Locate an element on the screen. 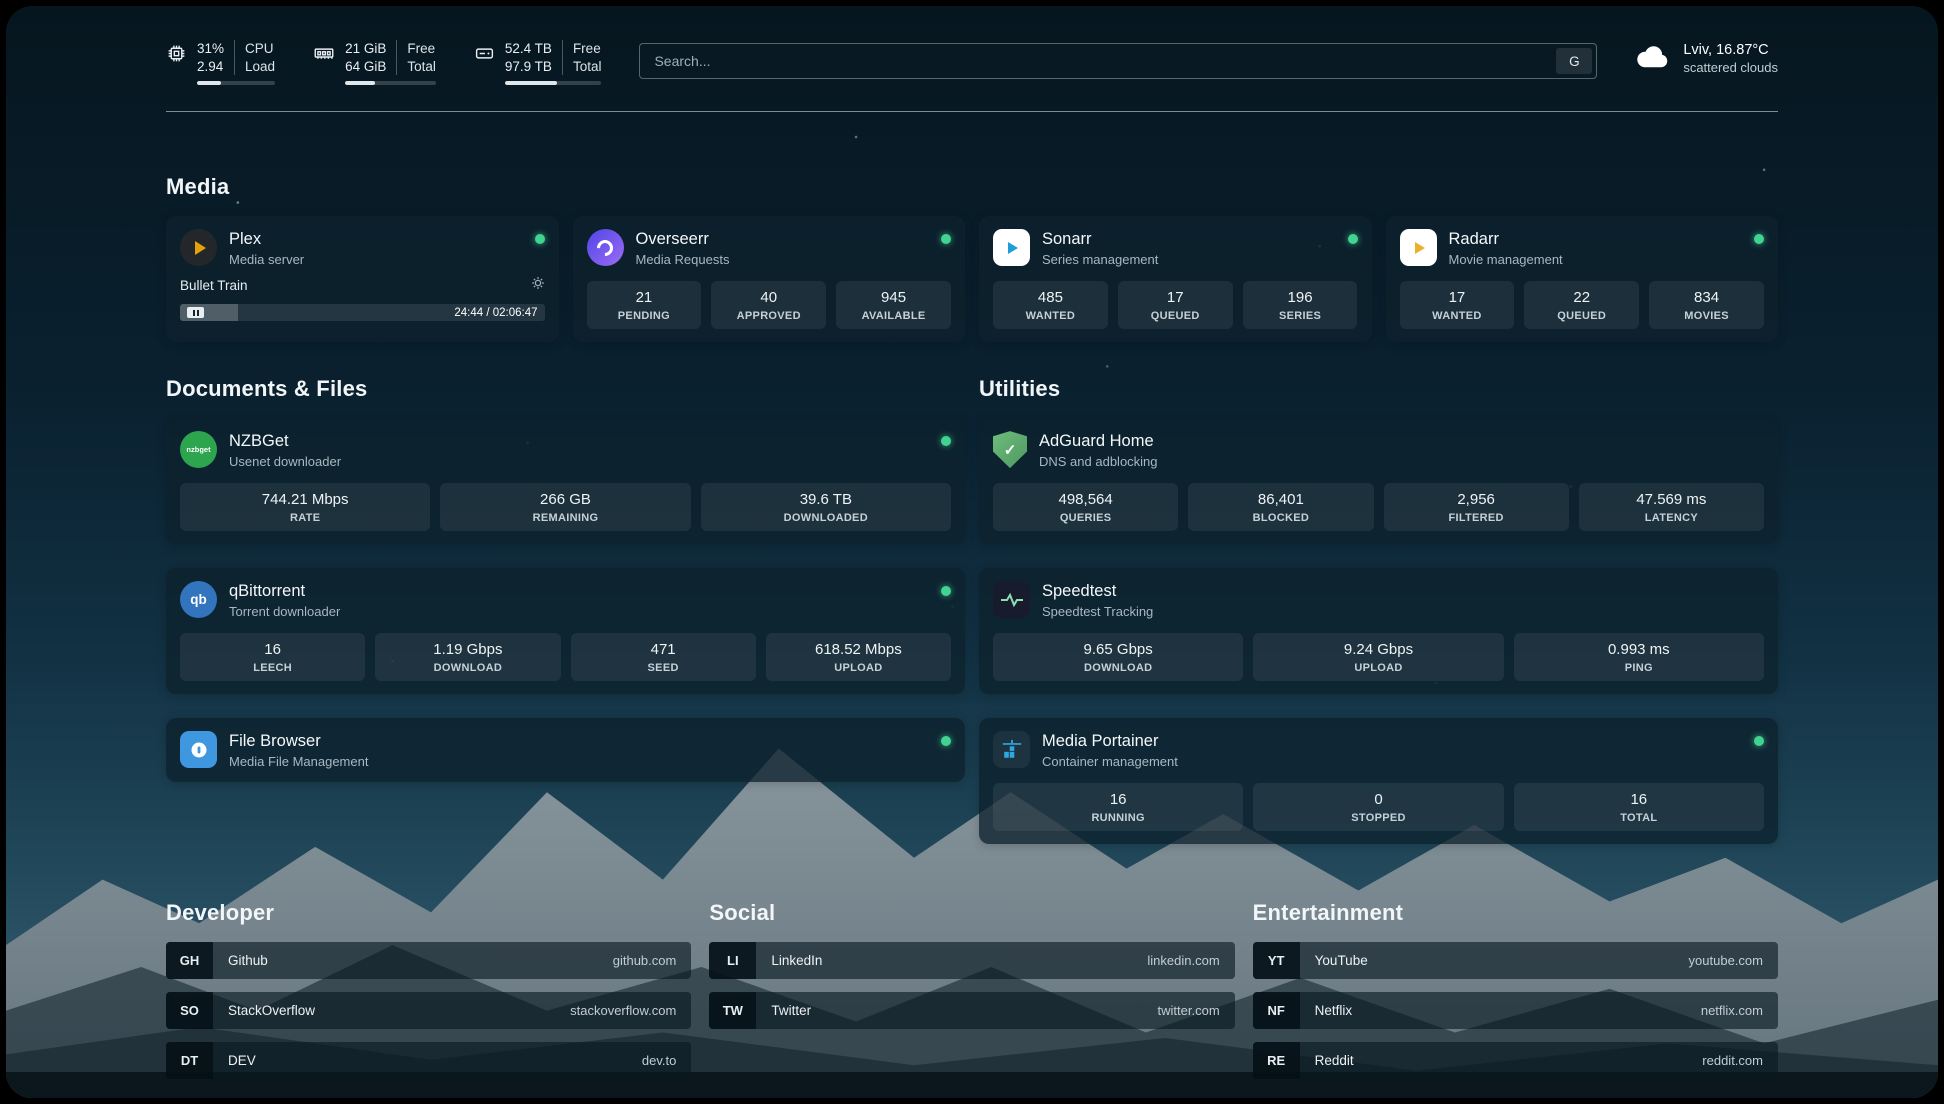 This screenshot has width=1944, height=1104. service-name: Media Portainer is located at coordinates (1100, 741).